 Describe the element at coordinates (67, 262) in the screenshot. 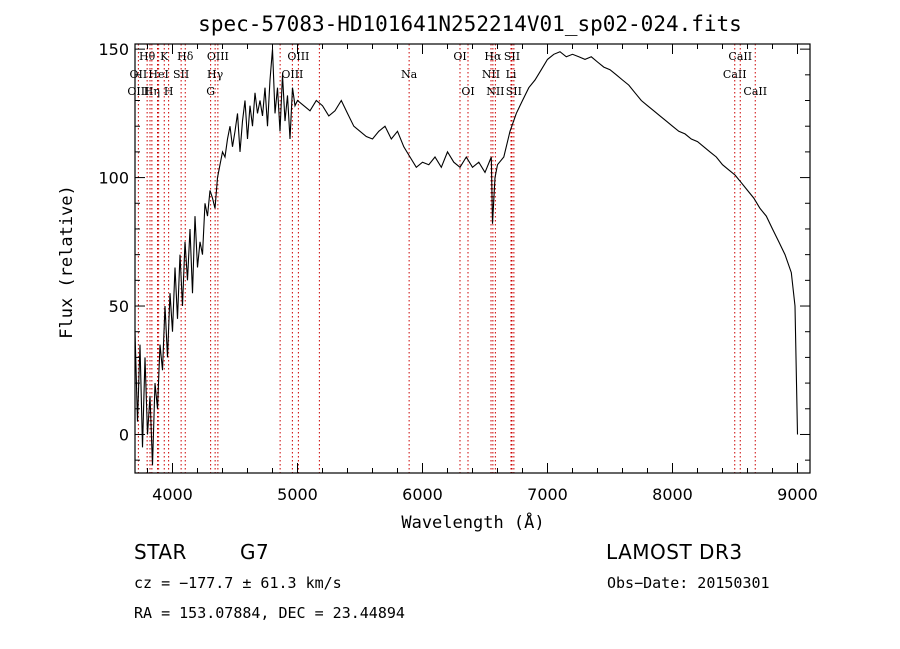

I see `y-axis-label: Flux (relative)` at that location.